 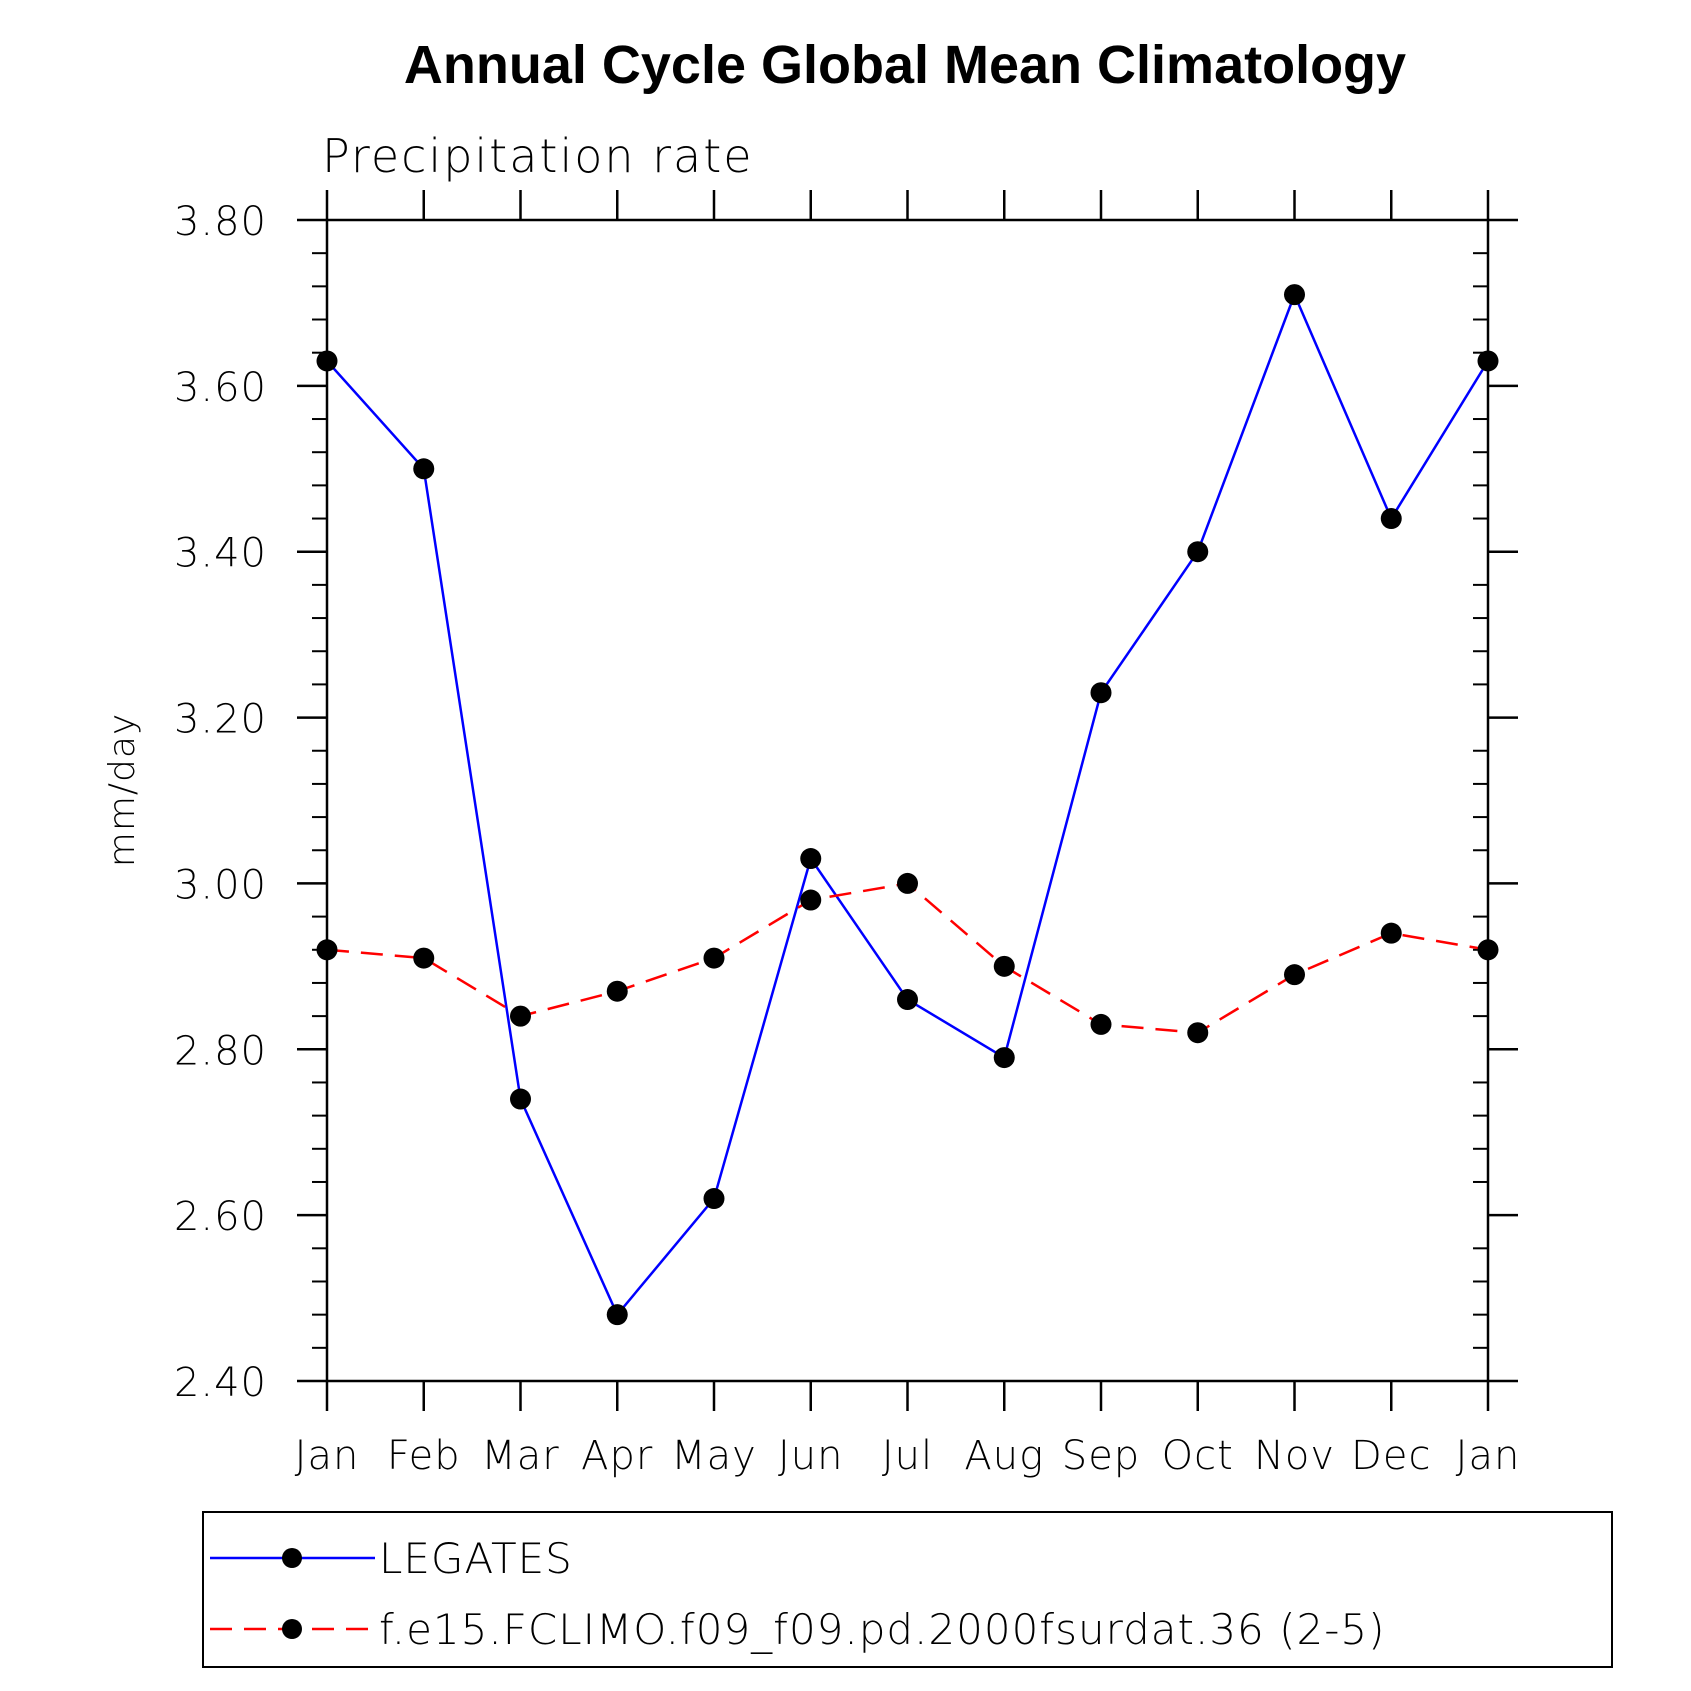 I want to click on x-tick-label: Apr, so click(x=617, y=1456).